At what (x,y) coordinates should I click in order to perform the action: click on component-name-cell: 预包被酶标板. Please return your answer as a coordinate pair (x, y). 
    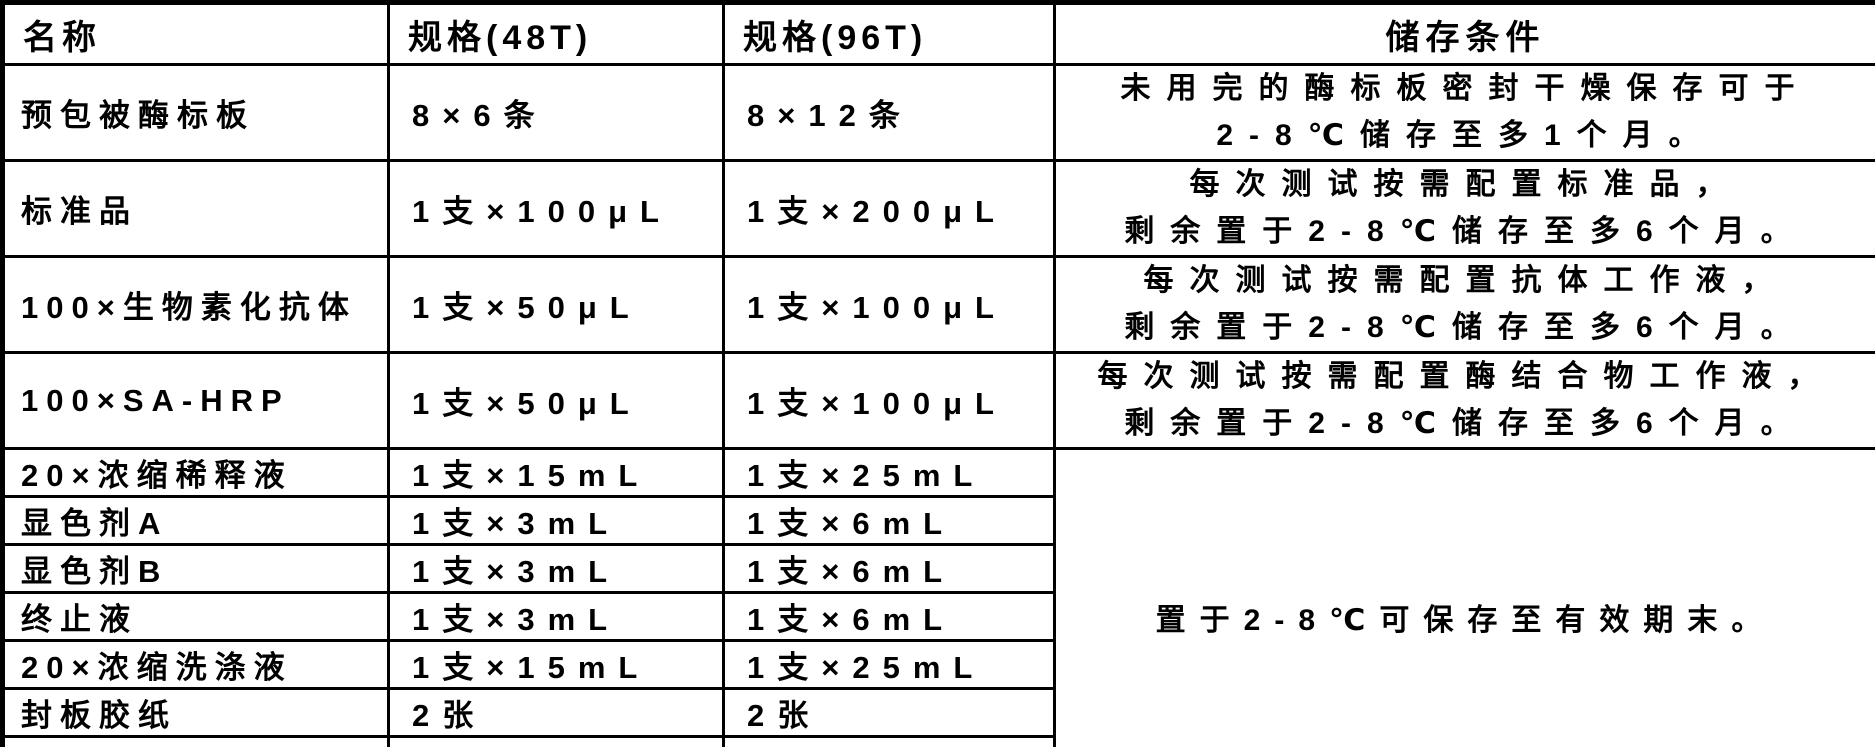
    Looking at the image, I should click on (195, 112).